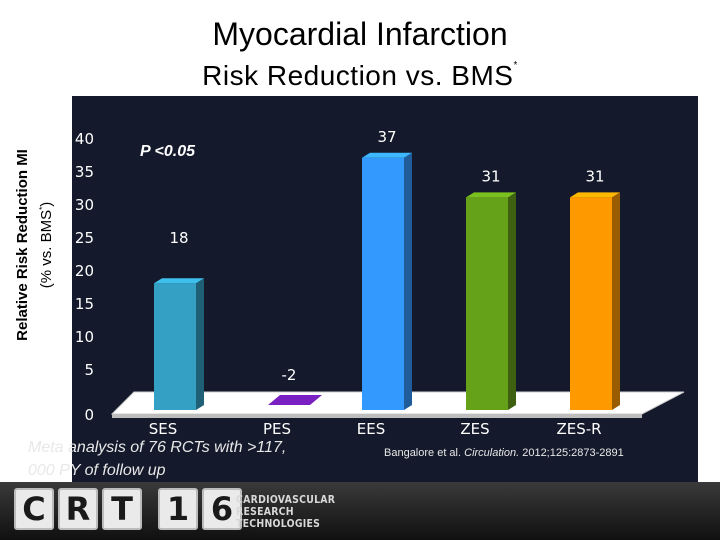  Describe the element at coordinates (84, 238) in the screenshot. I see `y-tick-label: 25` at that location.